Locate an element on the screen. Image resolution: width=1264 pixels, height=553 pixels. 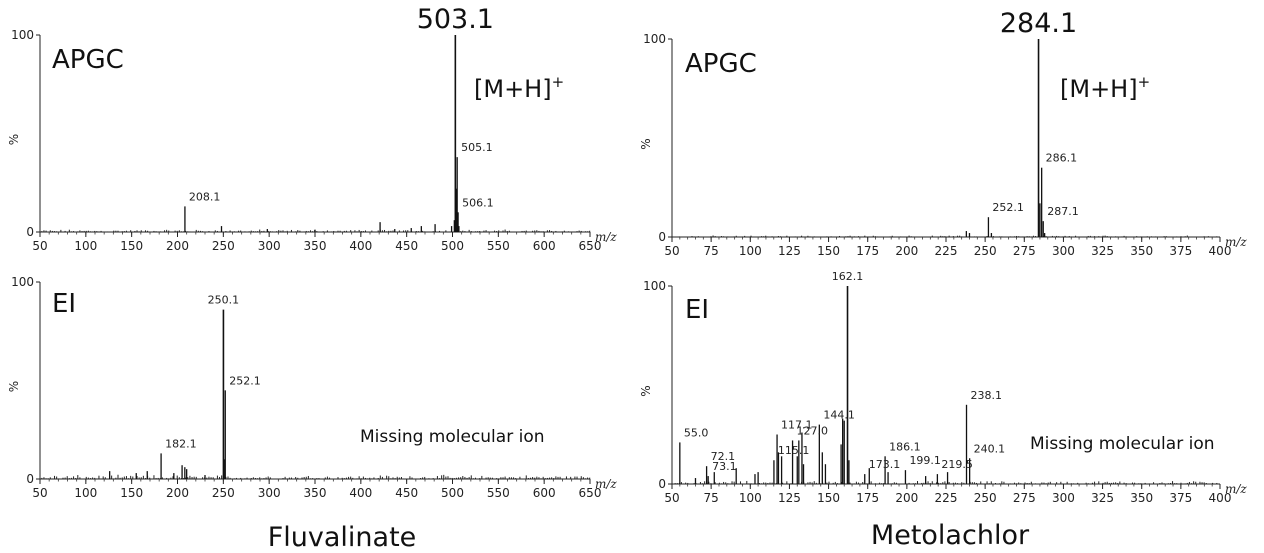
peak-label: 55.0 is located at coordinates (696, 432).